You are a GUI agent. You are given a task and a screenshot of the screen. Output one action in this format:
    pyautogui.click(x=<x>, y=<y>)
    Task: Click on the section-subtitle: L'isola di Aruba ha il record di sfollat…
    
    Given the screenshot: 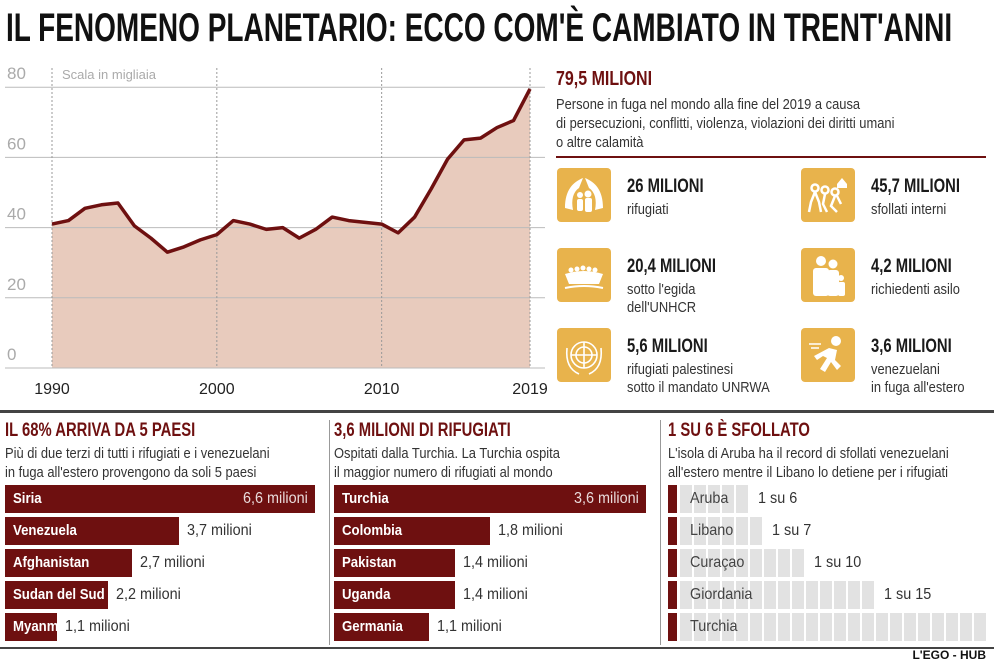 What is the action you would take?
    pyautogui.click(x=808, y=453)
    